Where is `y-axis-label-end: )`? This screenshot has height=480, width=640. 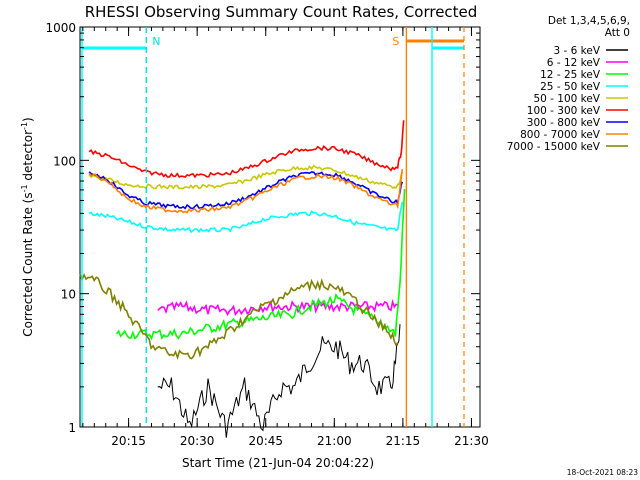 y-axis-label-end: ) is located at coordinates (28, 119).